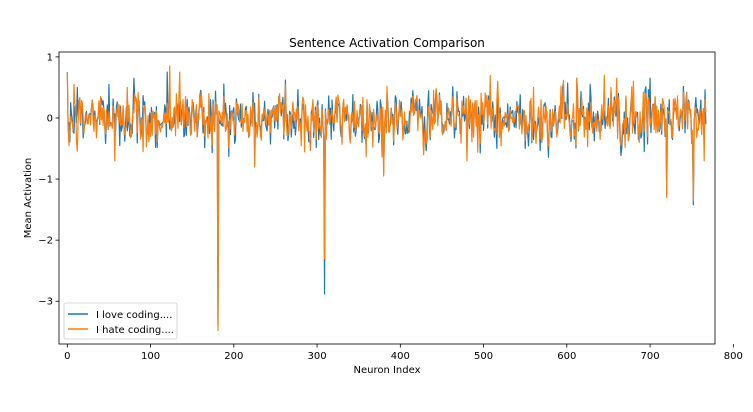  I want to click on chart-title: Sentence Activation Comparison, so click(387, 43).